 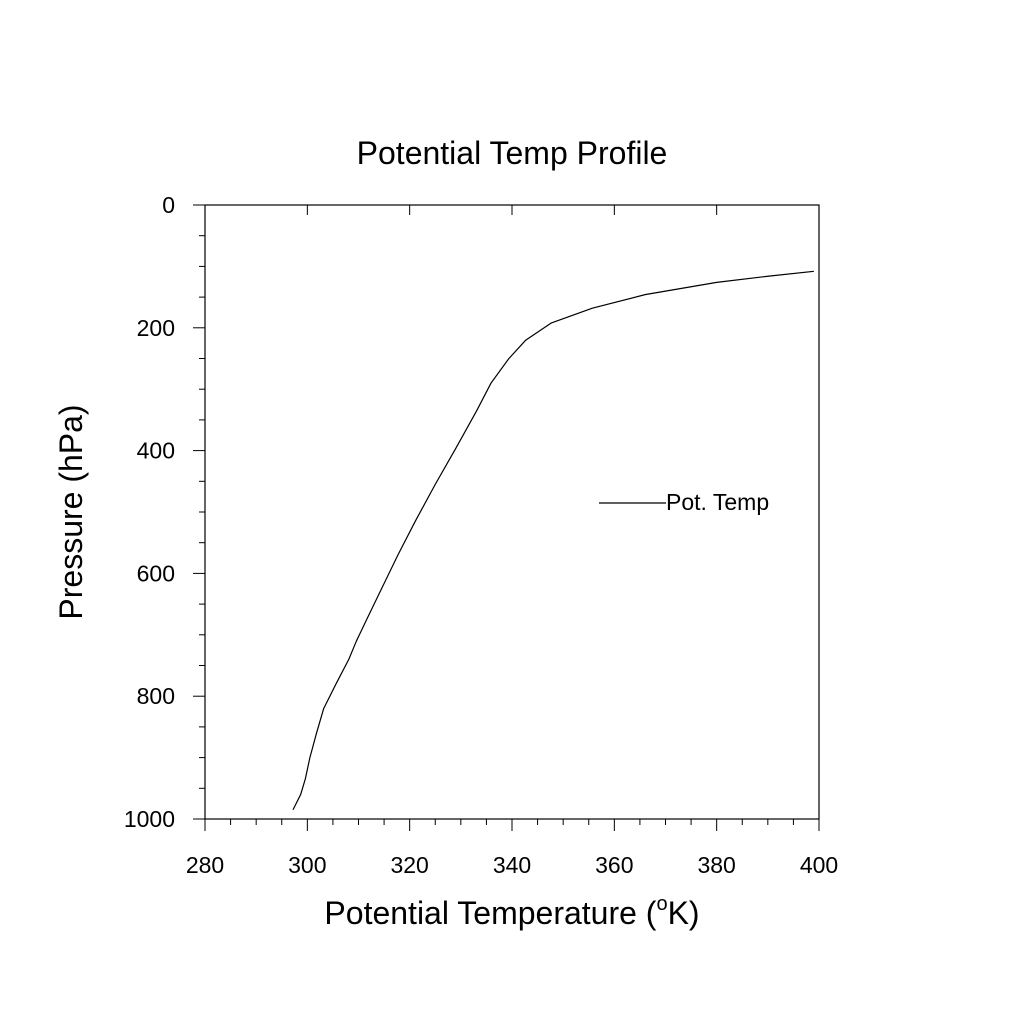 What do you see at coordinates (156, 696) in the screenshot?
I see `y-tick-label: 800` at bounding box center [156, 696].